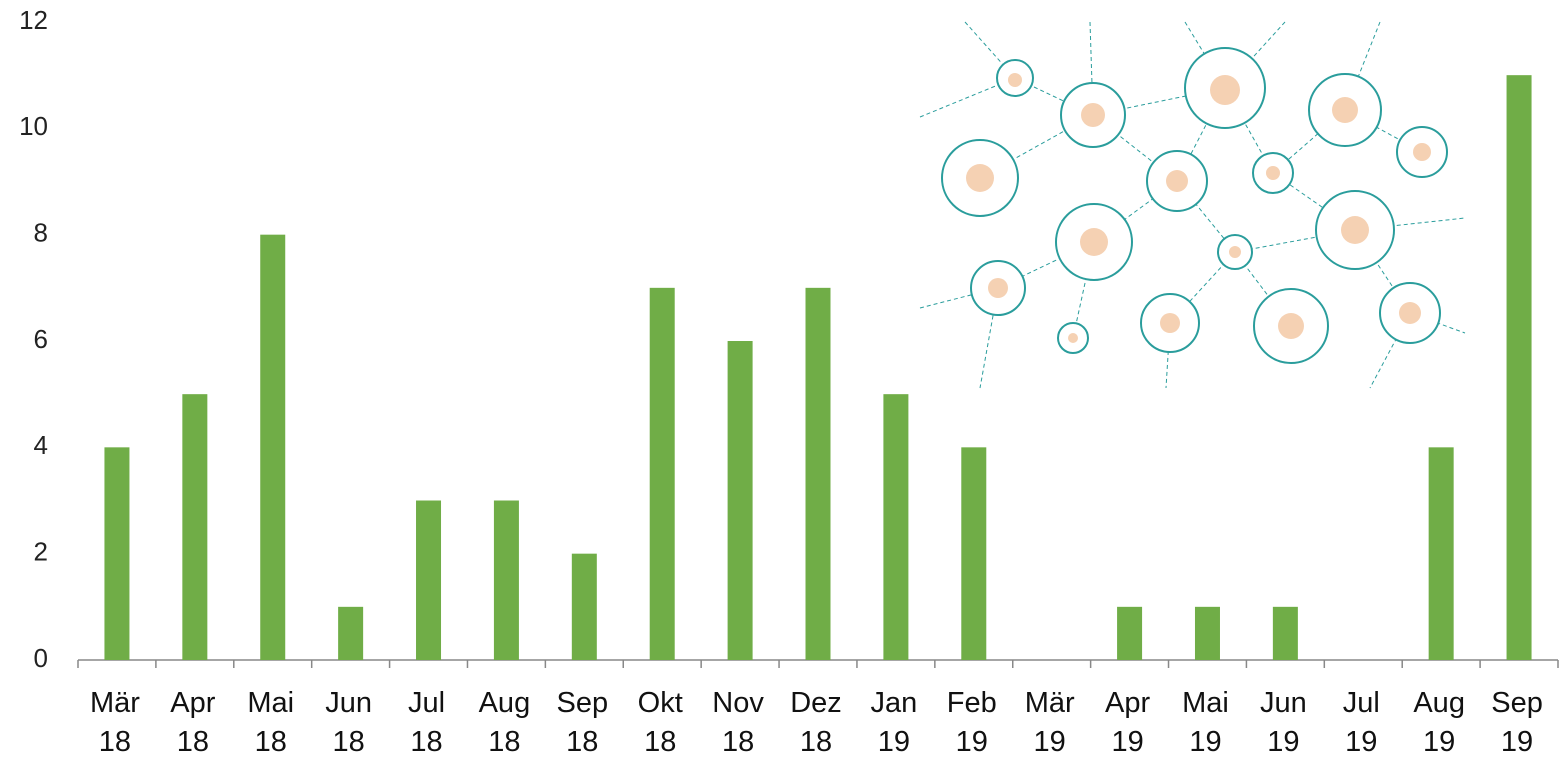 This screenshot has width=1560, height=762. What do you see at coordinates (114, 722) in the screenshot?
I see `x-tick-label: Mär 18` at bounding box center [114, 722].